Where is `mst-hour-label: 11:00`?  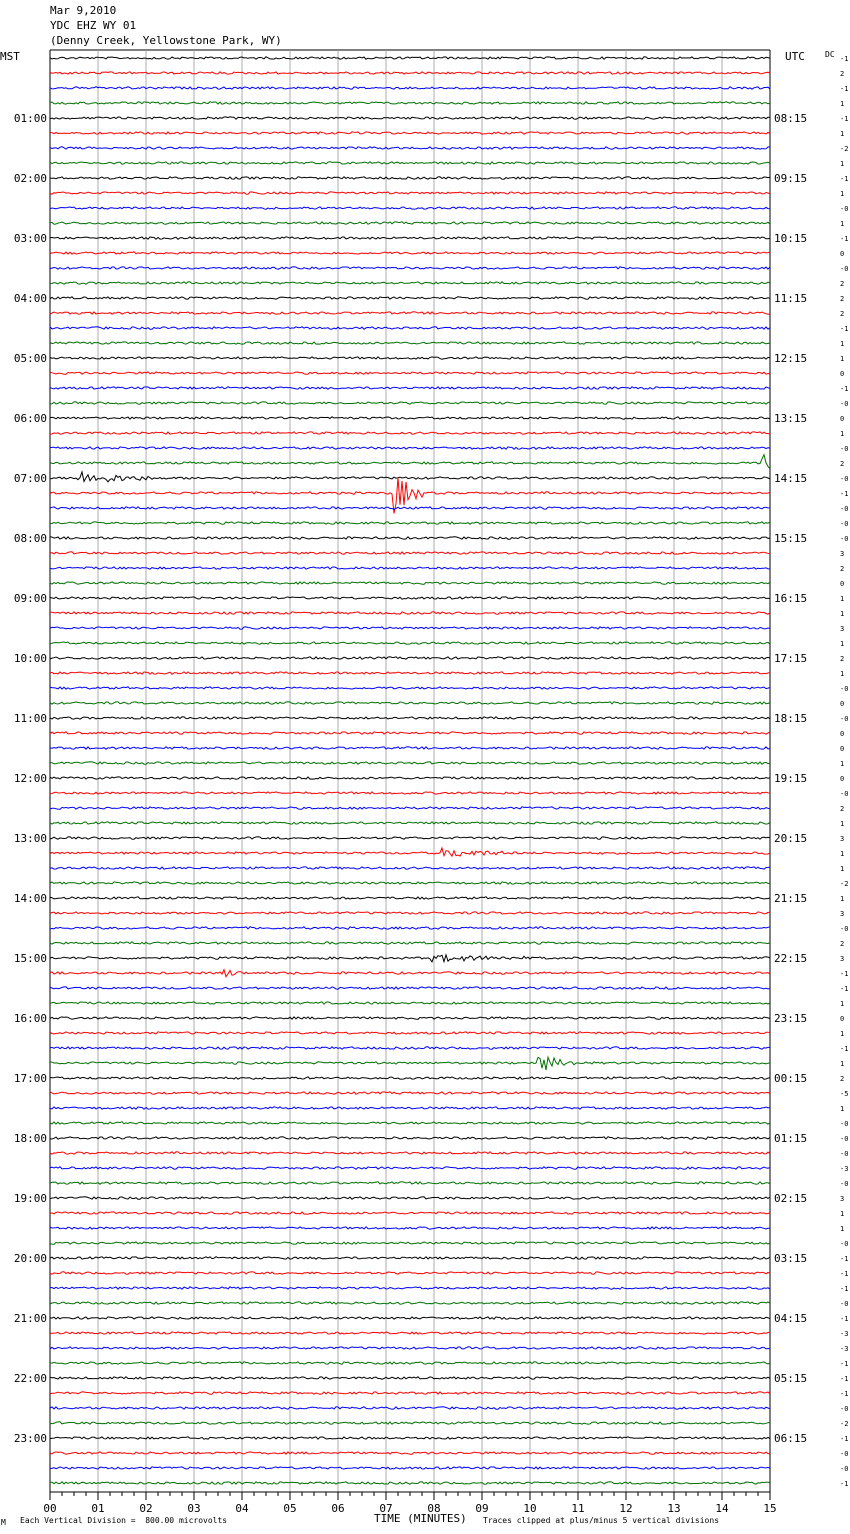
mst-hour-label: 11:00 is located at coordinates (30, 718).